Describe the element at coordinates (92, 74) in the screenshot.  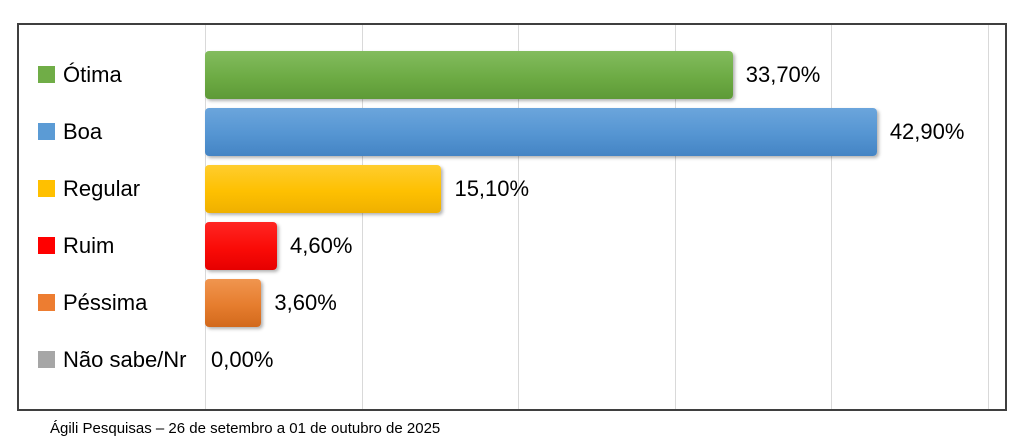
I see `category-label: Ótima` at that location.